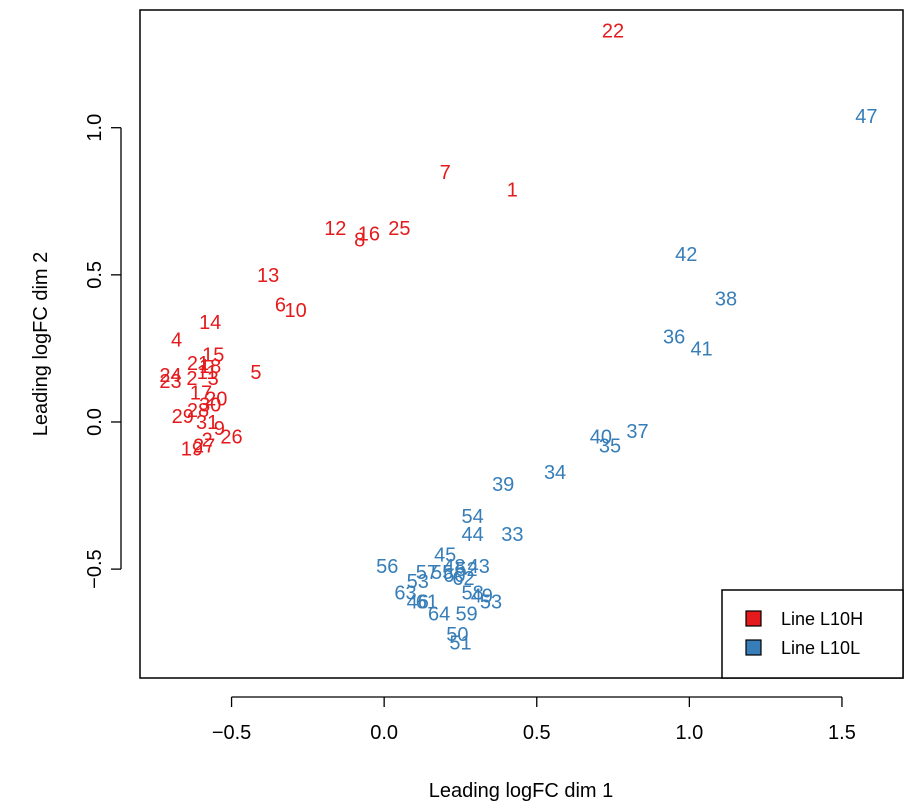 This screenshot has width=913, height=808. Describe the element at coordinates (866, 117) in the screenshot. I see `data-point-label: 47` at that location.